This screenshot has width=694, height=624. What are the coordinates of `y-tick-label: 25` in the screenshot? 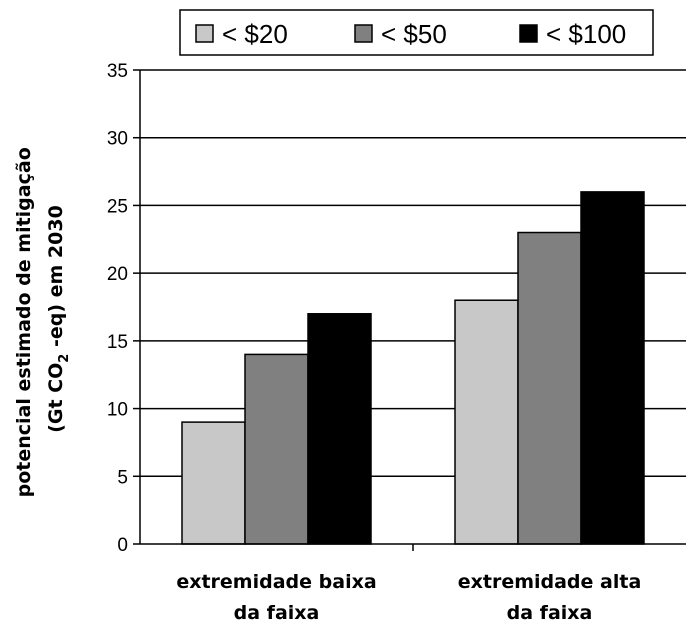 It's located at (117, 206).